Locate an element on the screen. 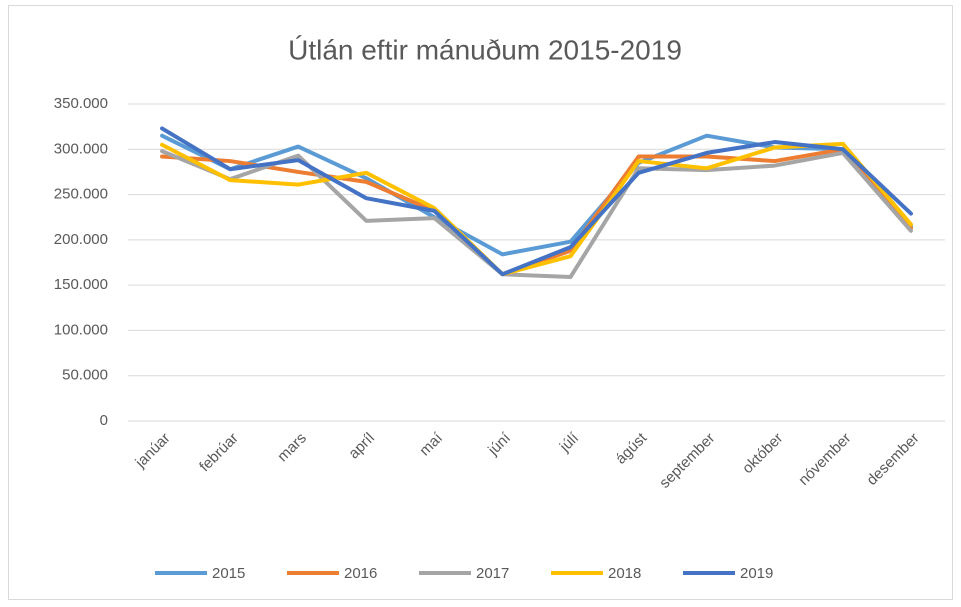 This screenshot has height=607, width=961. legend-label: 2019 is located at coordinates (756, 573).